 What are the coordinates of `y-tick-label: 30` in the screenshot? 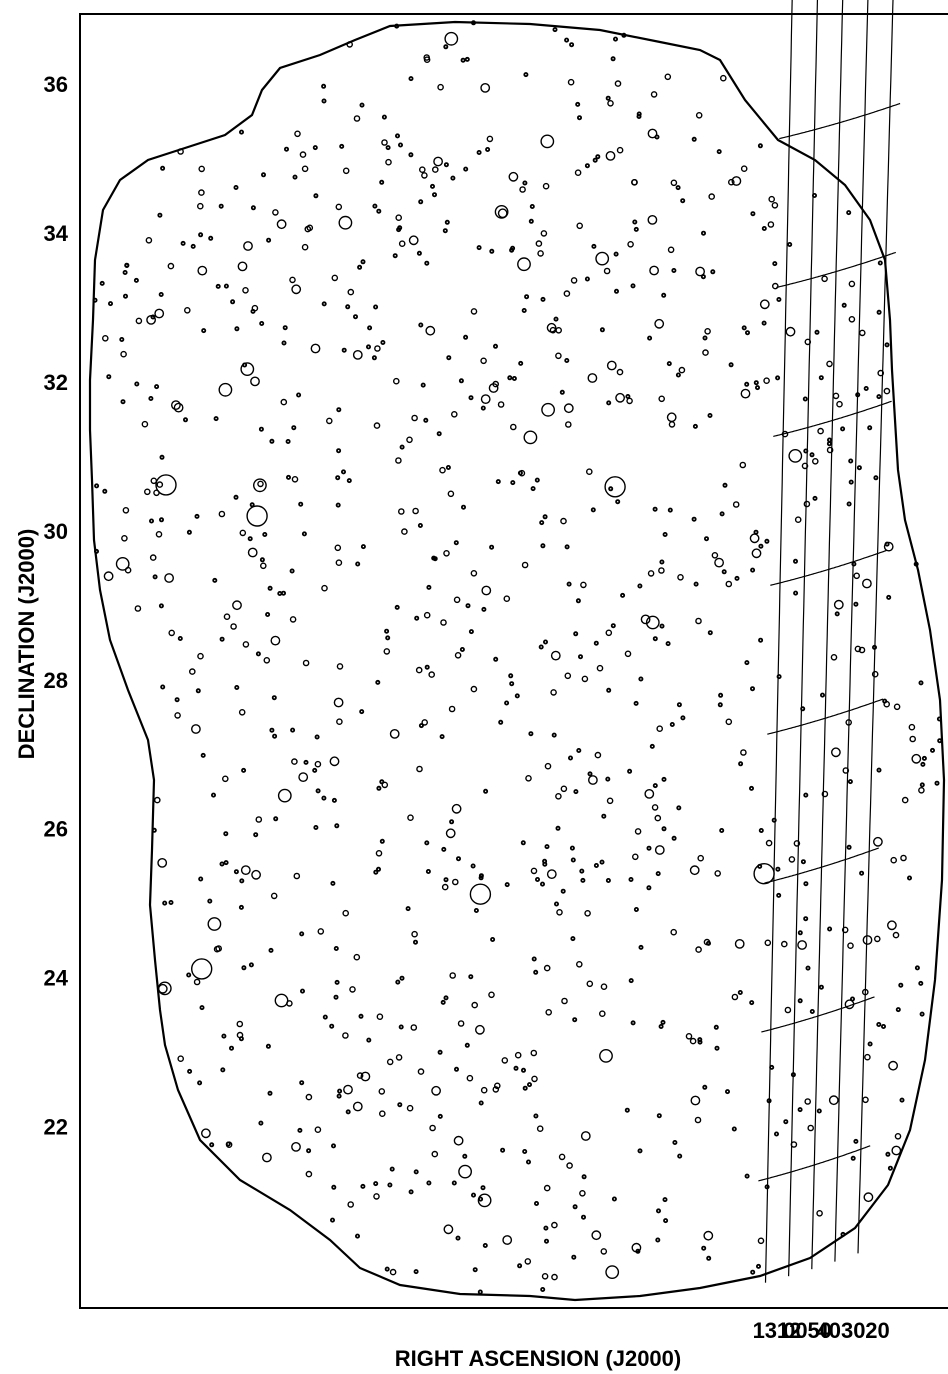 It's located at (56, 531).